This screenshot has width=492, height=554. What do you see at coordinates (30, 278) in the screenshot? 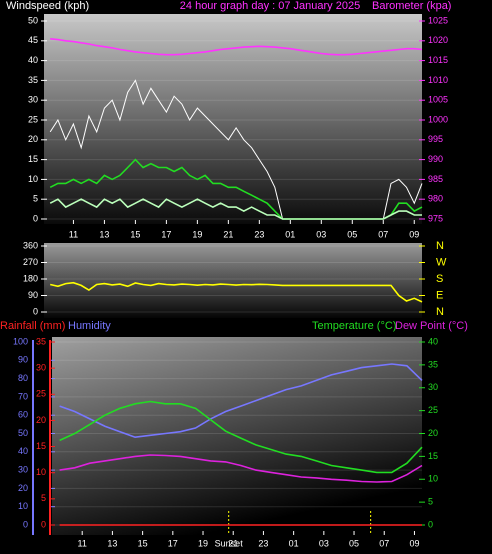
I see `y-tick-label: 180` at bounding box center [30, 278].